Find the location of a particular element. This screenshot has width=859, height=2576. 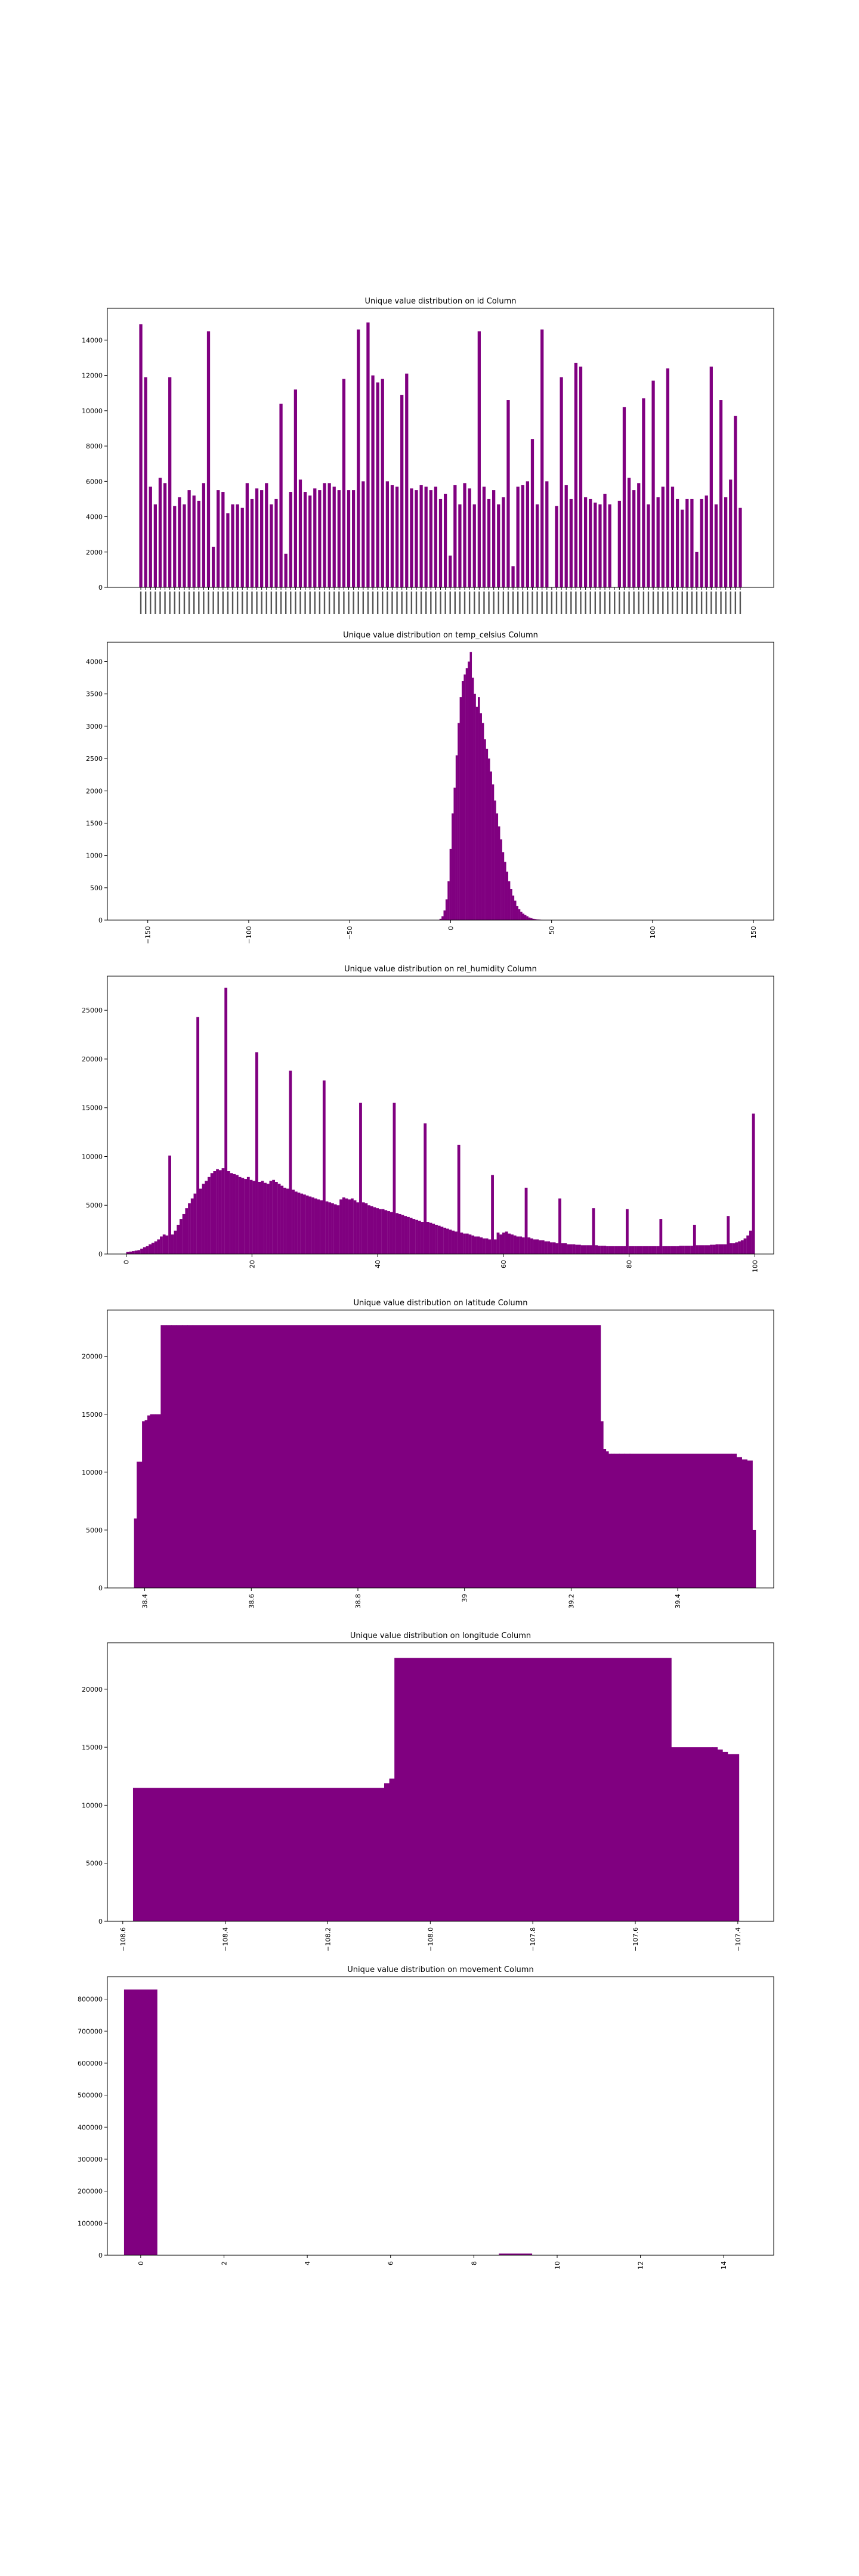

x-tick-label: −100 is located at coordinates (249, 935).